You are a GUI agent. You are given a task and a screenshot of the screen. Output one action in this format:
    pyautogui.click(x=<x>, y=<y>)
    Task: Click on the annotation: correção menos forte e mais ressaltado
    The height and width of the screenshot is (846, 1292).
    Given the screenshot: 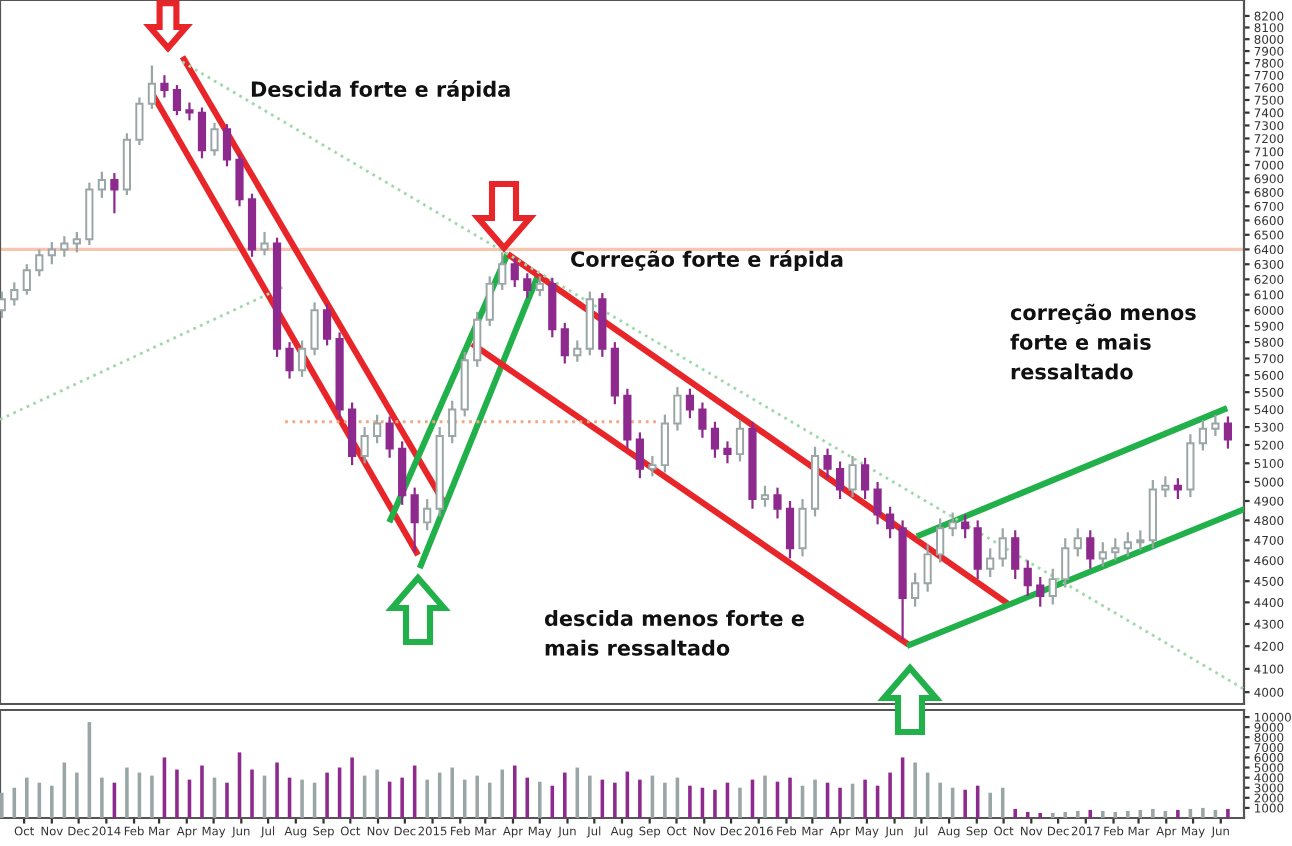 What is the action you would take?
    pyautogui.click(x=1103, y=341)
    